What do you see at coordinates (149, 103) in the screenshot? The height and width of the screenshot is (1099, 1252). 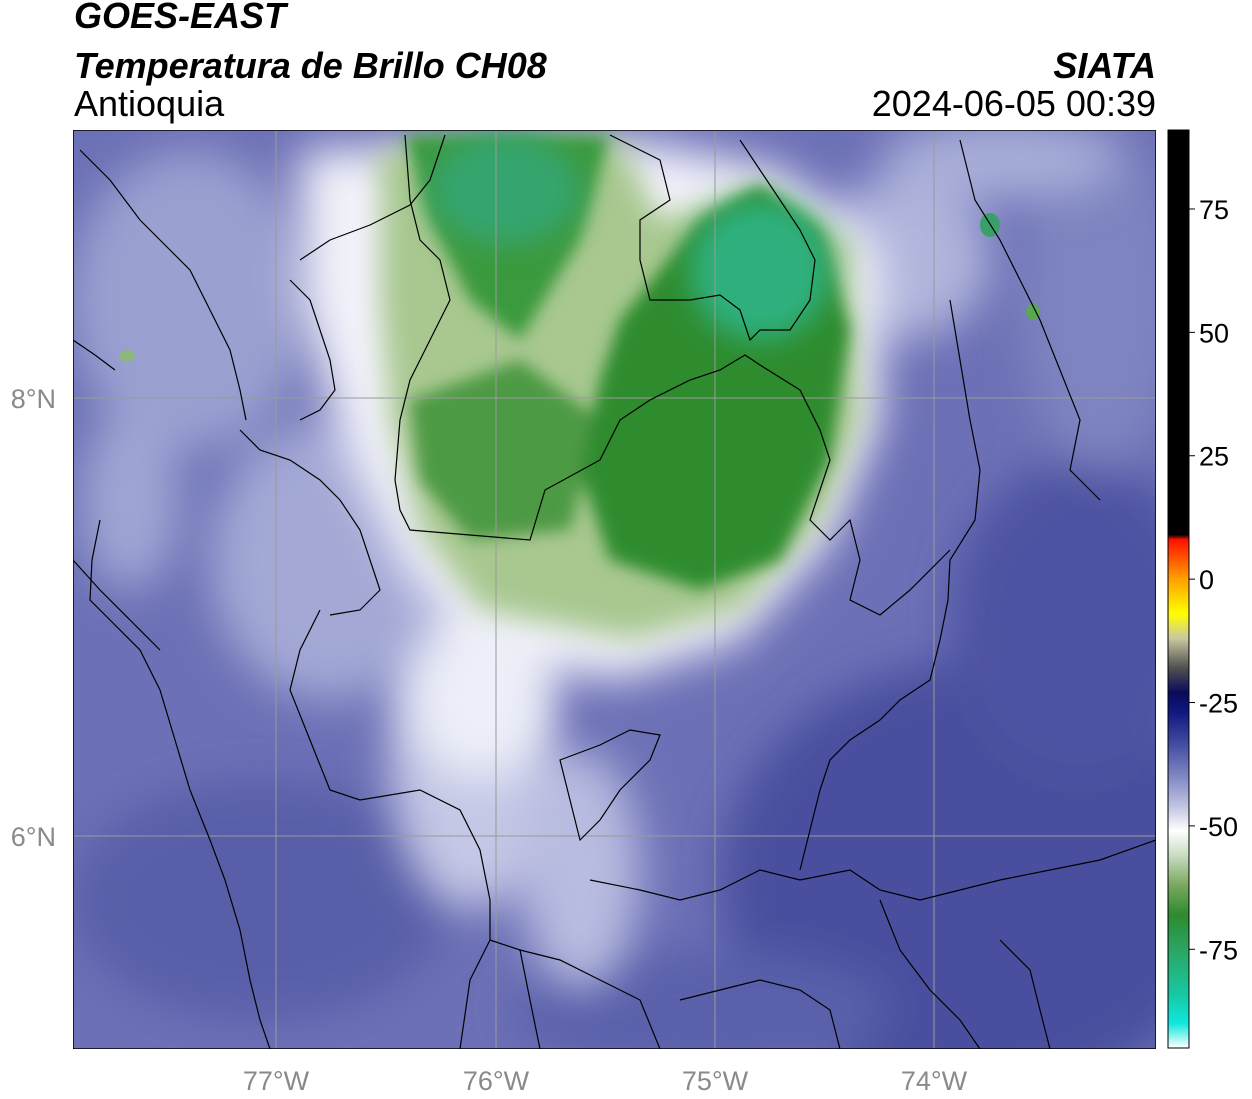 I see `region-label: Antioquia` at bounding box center [149, 103].